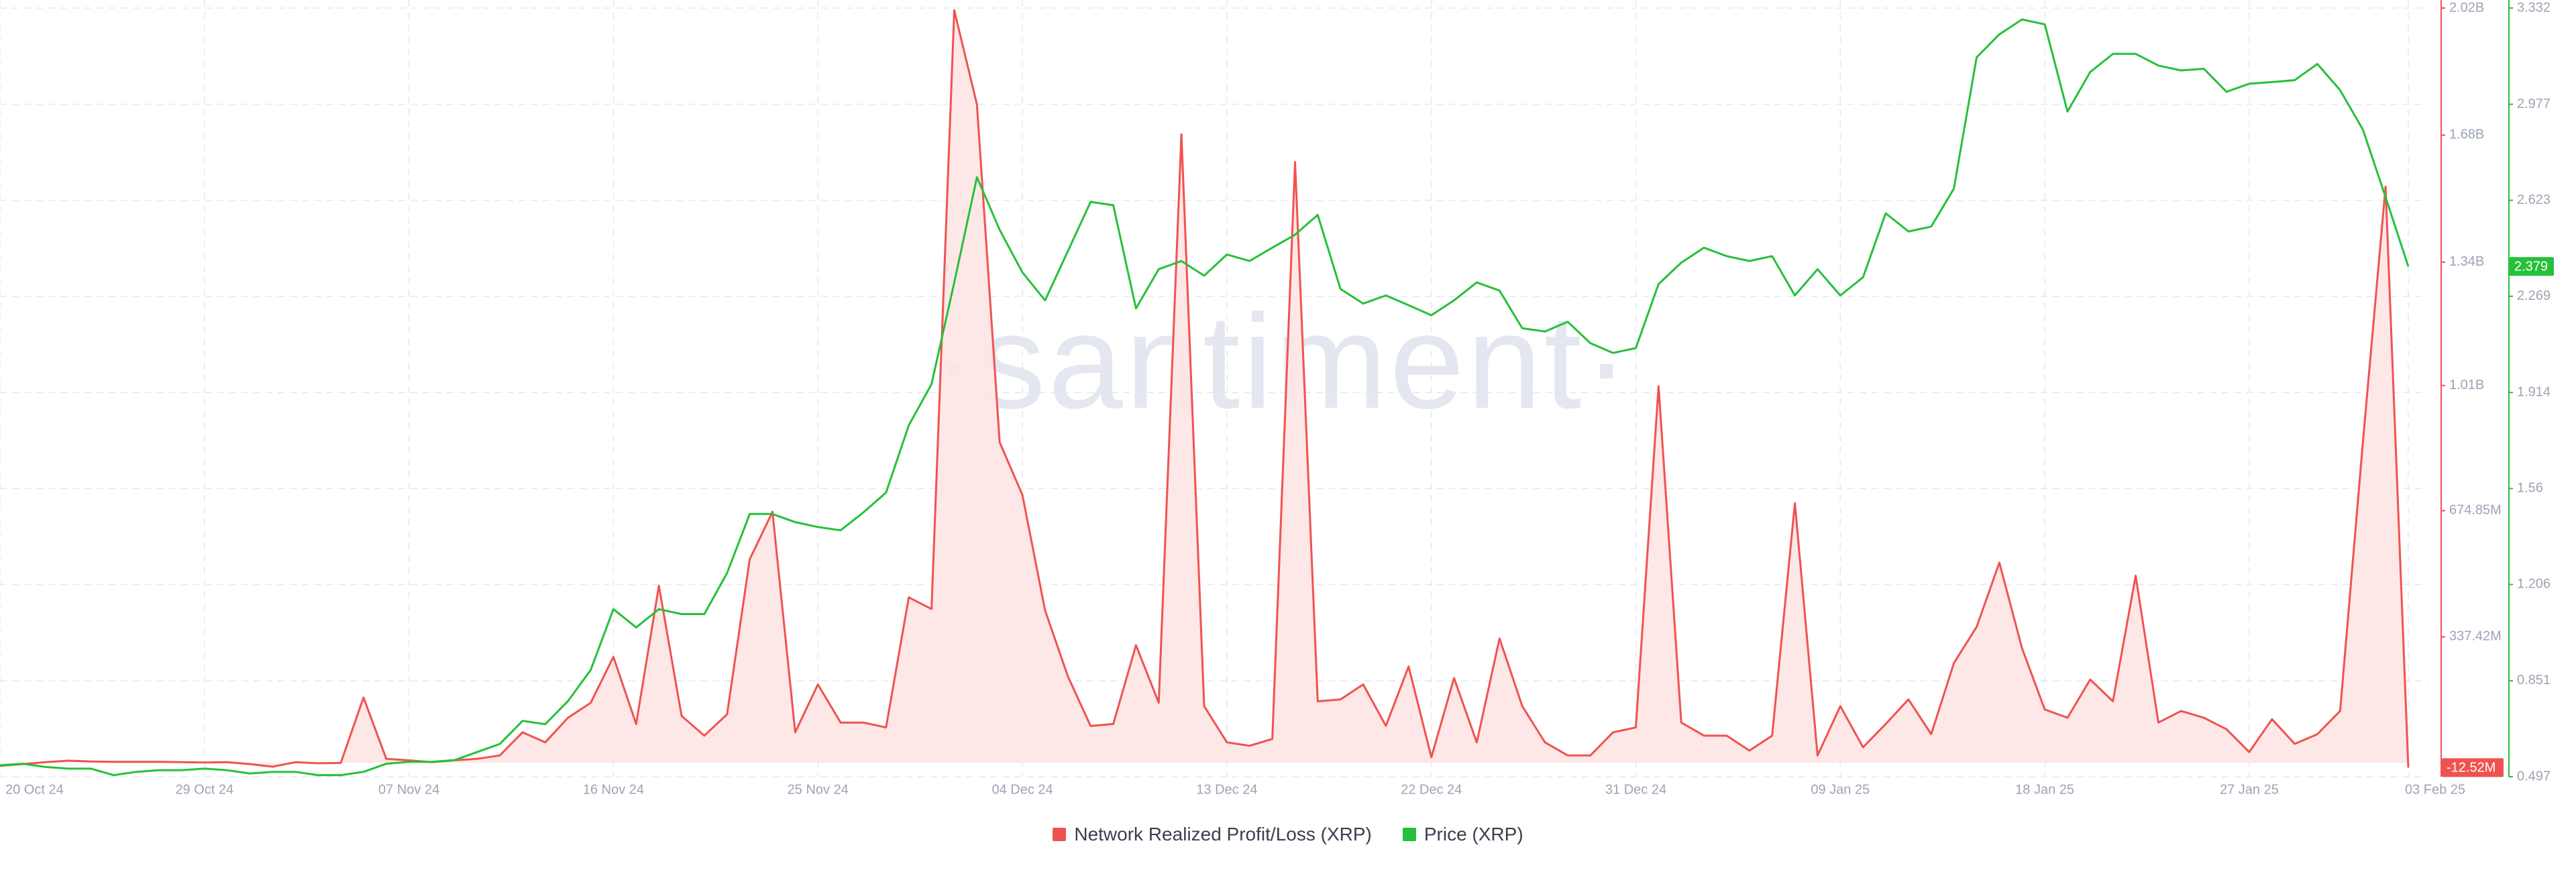 The image size is (2576, 872). What do you see at coordinates (2534, 584) in the screenshot?
I see `y2-tick-label: 1.206` at bounding box center [2534, 584].